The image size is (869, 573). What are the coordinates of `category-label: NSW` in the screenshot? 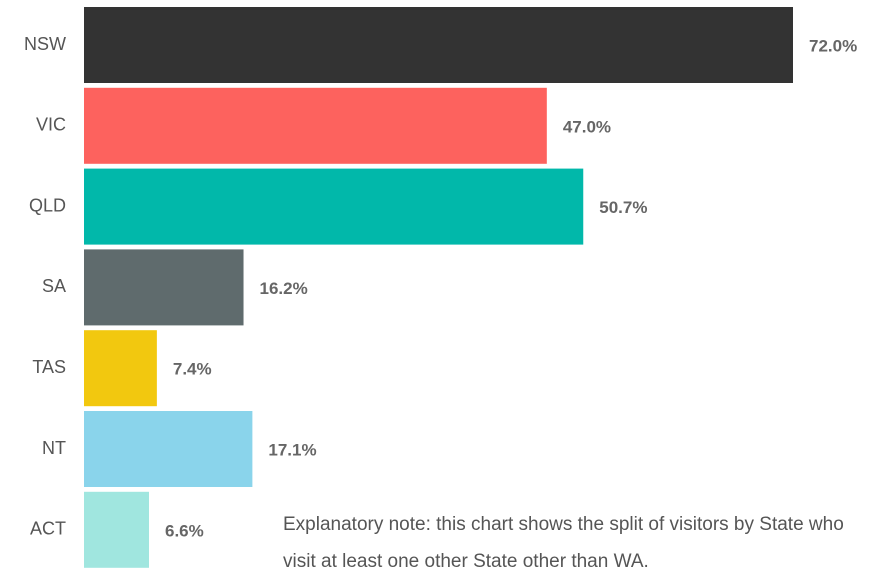 It's located at (45, 44).